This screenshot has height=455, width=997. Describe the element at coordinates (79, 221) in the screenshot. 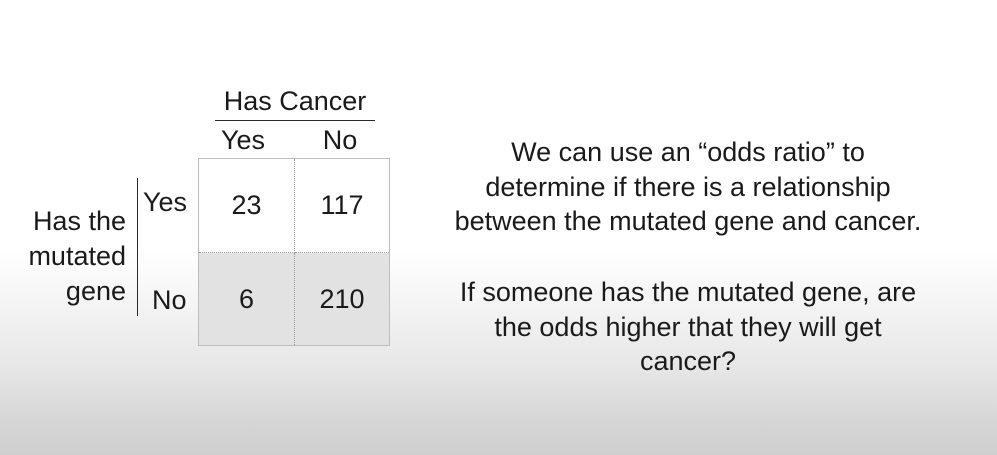

I see `row-header-line-1: Has the` at that location.